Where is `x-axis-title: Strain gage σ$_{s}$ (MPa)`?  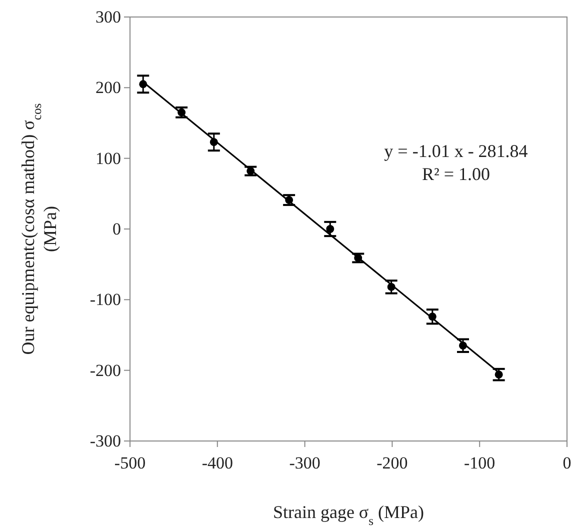
x-axis-title: Strain gage σ$_{s}$ (MPa) is located at coordinates (348, 514).